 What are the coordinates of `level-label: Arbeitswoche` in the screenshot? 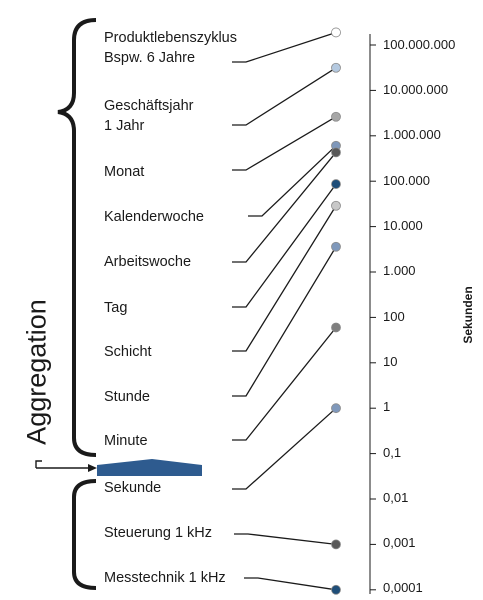 It's located at (148, 262).